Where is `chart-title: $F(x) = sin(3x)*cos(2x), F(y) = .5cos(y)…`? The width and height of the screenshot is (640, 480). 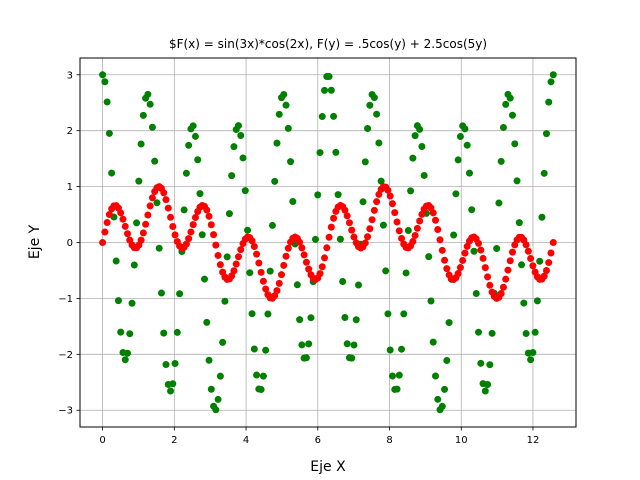 chart-title: $F(x) = sin(3x)*cos(2x), F(y) = .5cos(y)… is located at coordinates (328, 44).